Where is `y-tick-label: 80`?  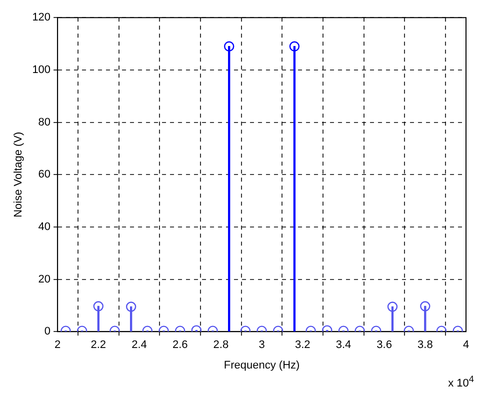
y-tick-label: 80 is located at coordinates (44, 122).